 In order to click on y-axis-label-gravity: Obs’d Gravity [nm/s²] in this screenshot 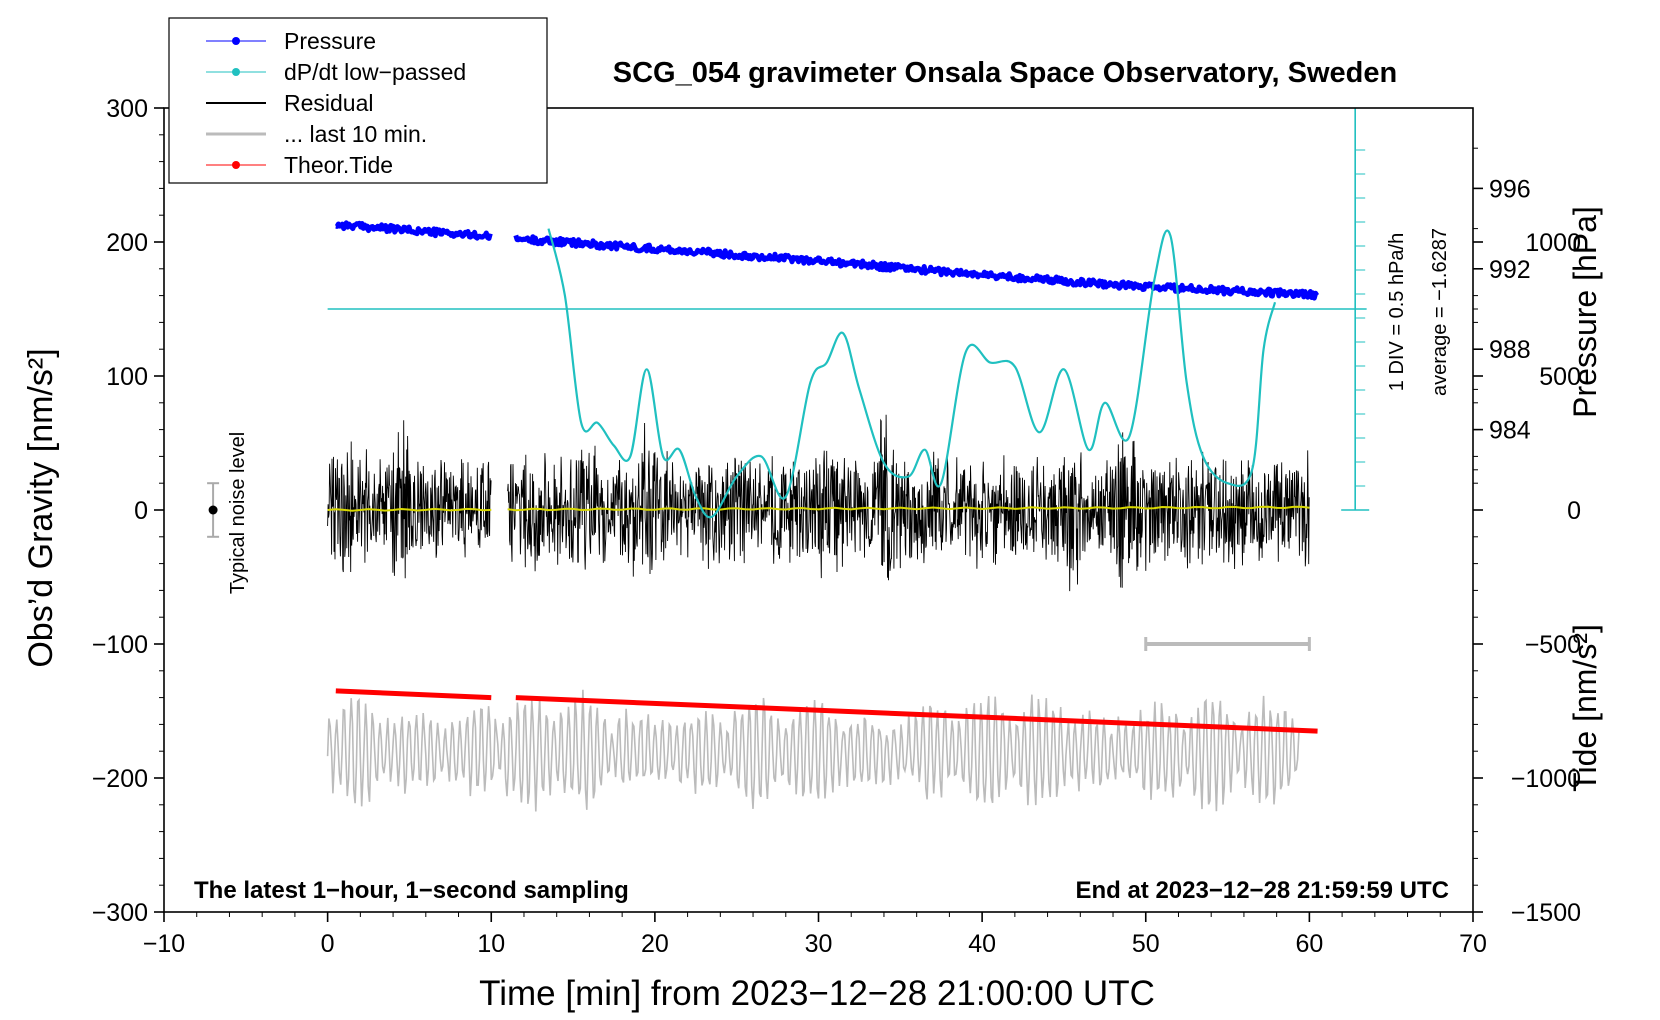, I will do `click(41, 507)`.